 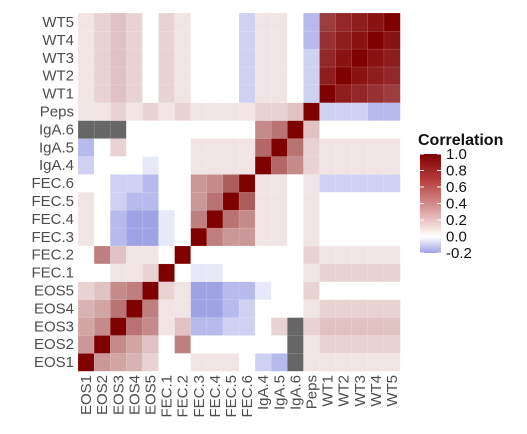 What do you see at coordinates (199, 326) in the screenshot?
I see `heatmap-cell-EOS3-FEC.3` at bounding box center [199, 326].